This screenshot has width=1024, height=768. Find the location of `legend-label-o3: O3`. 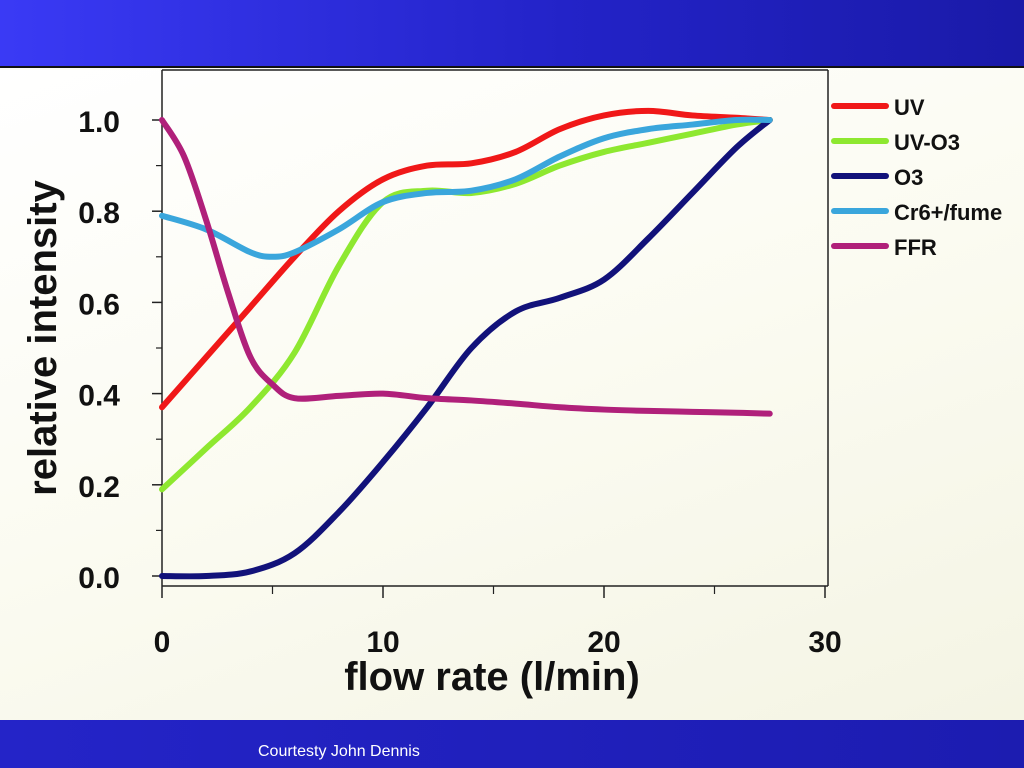

legend-label-o3: O3 is located at coordinates (908, 177).